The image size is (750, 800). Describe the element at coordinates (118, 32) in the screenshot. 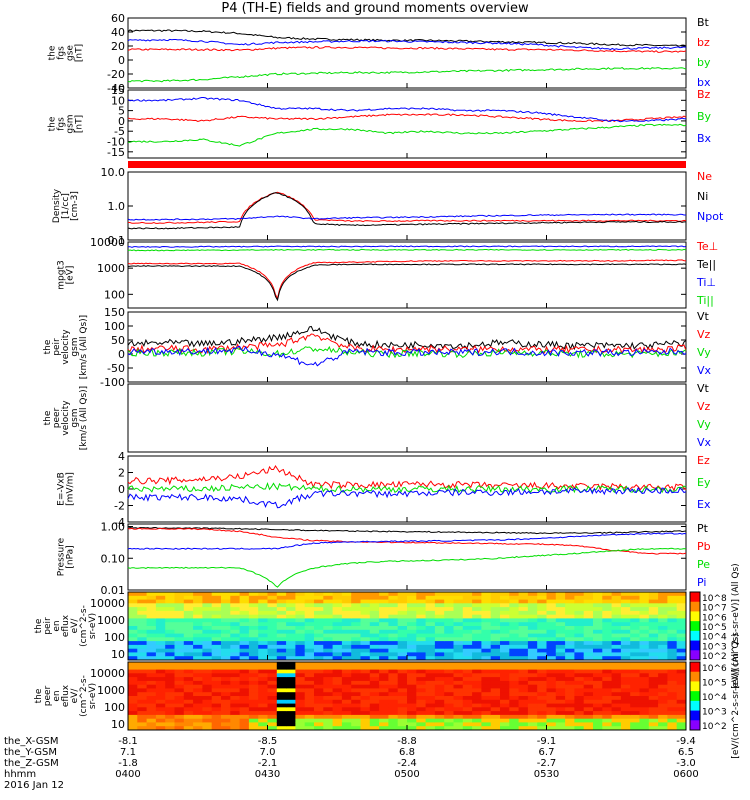

I see `y-tick-label: 40` at that location.